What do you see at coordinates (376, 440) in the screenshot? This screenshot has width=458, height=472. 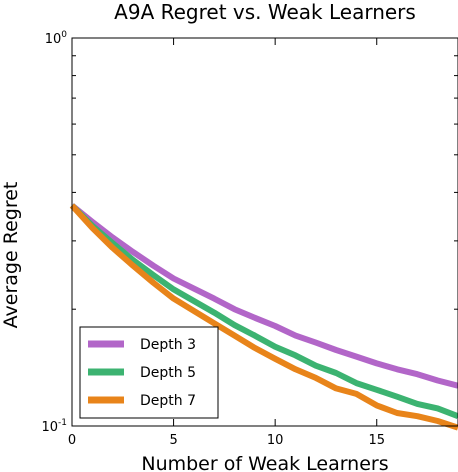 I see `x-tick-label: 15` at bounding box center [376, 440].